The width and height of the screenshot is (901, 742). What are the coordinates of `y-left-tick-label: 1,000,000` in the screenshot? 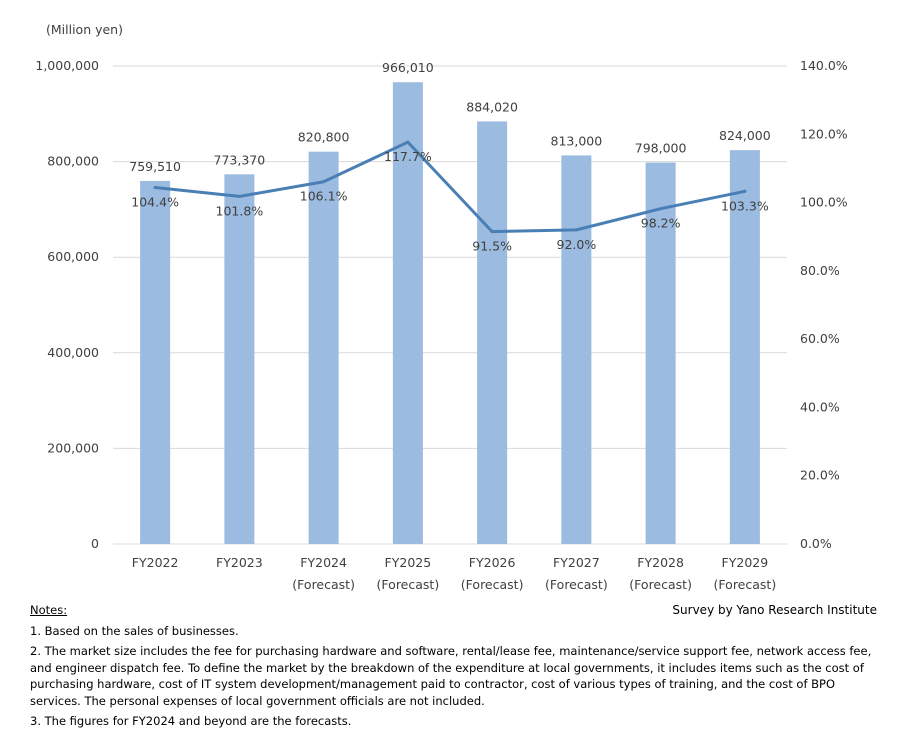 It's located at (67, 65).